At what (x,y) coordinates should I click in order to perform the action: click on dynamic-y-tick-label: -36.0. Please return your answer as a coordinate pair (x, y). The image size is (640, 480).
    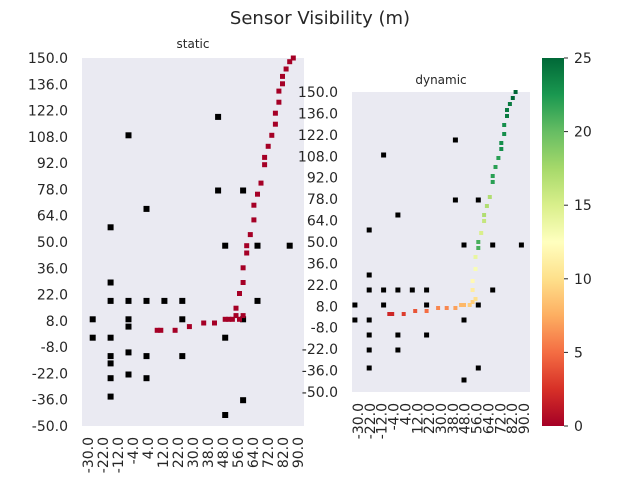
    Looking at the image, I should click on (320, 372).